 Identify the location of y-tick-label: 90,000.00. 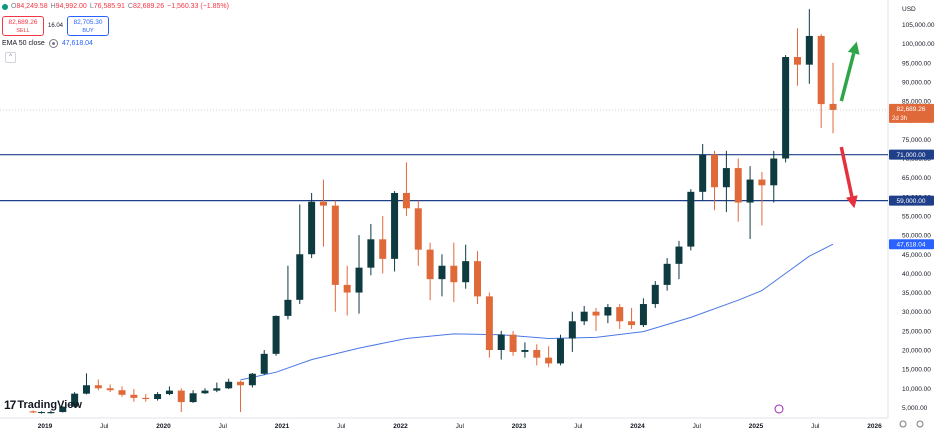
(916, 82).